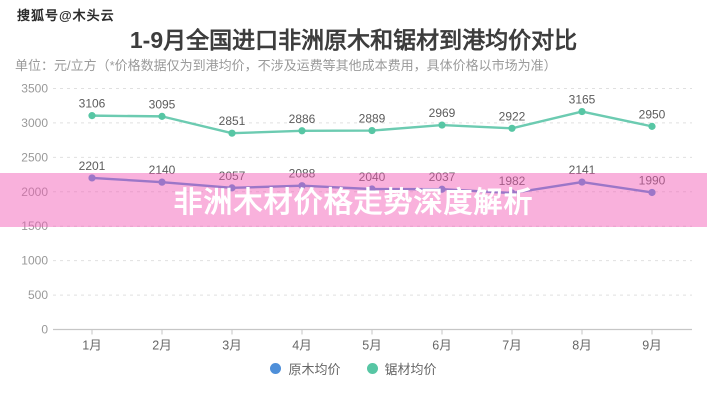 Image resolution: width=707 pixels, height=400 pixels. What do you see at coordinates (442, 113) in the screenshot?
I see `data-point-label: 2969` at bounding box center [442, 113].